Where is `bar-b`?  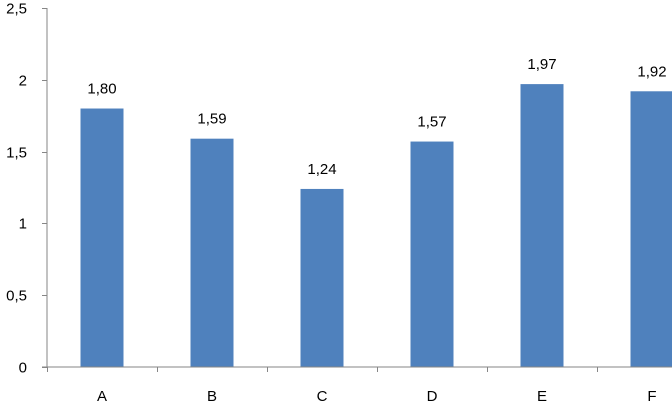
bar-b is located at coordinates (212, 252).